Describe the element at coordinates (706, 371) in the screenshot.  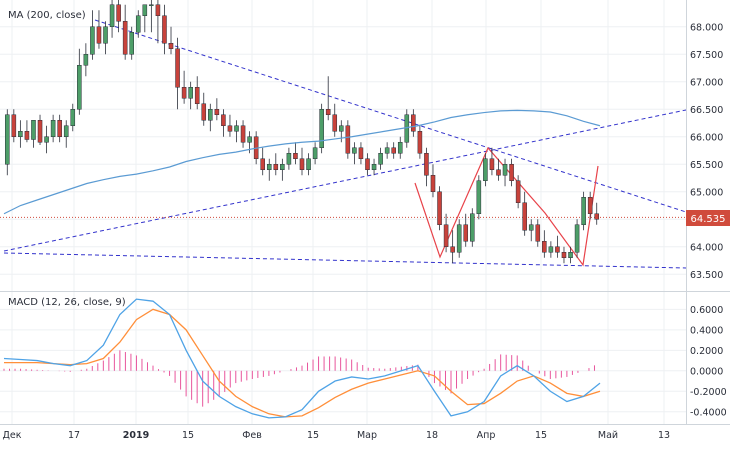
I see `macd-tick-label: 0.0000` at that location.